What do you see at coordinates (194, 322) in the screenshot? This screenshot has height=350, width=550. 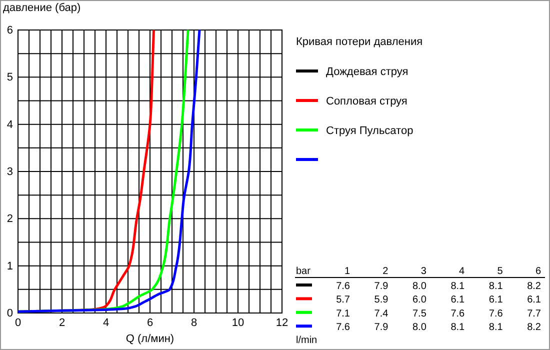 I see `x-tick-label: 8` at bounding box center [194, 322].